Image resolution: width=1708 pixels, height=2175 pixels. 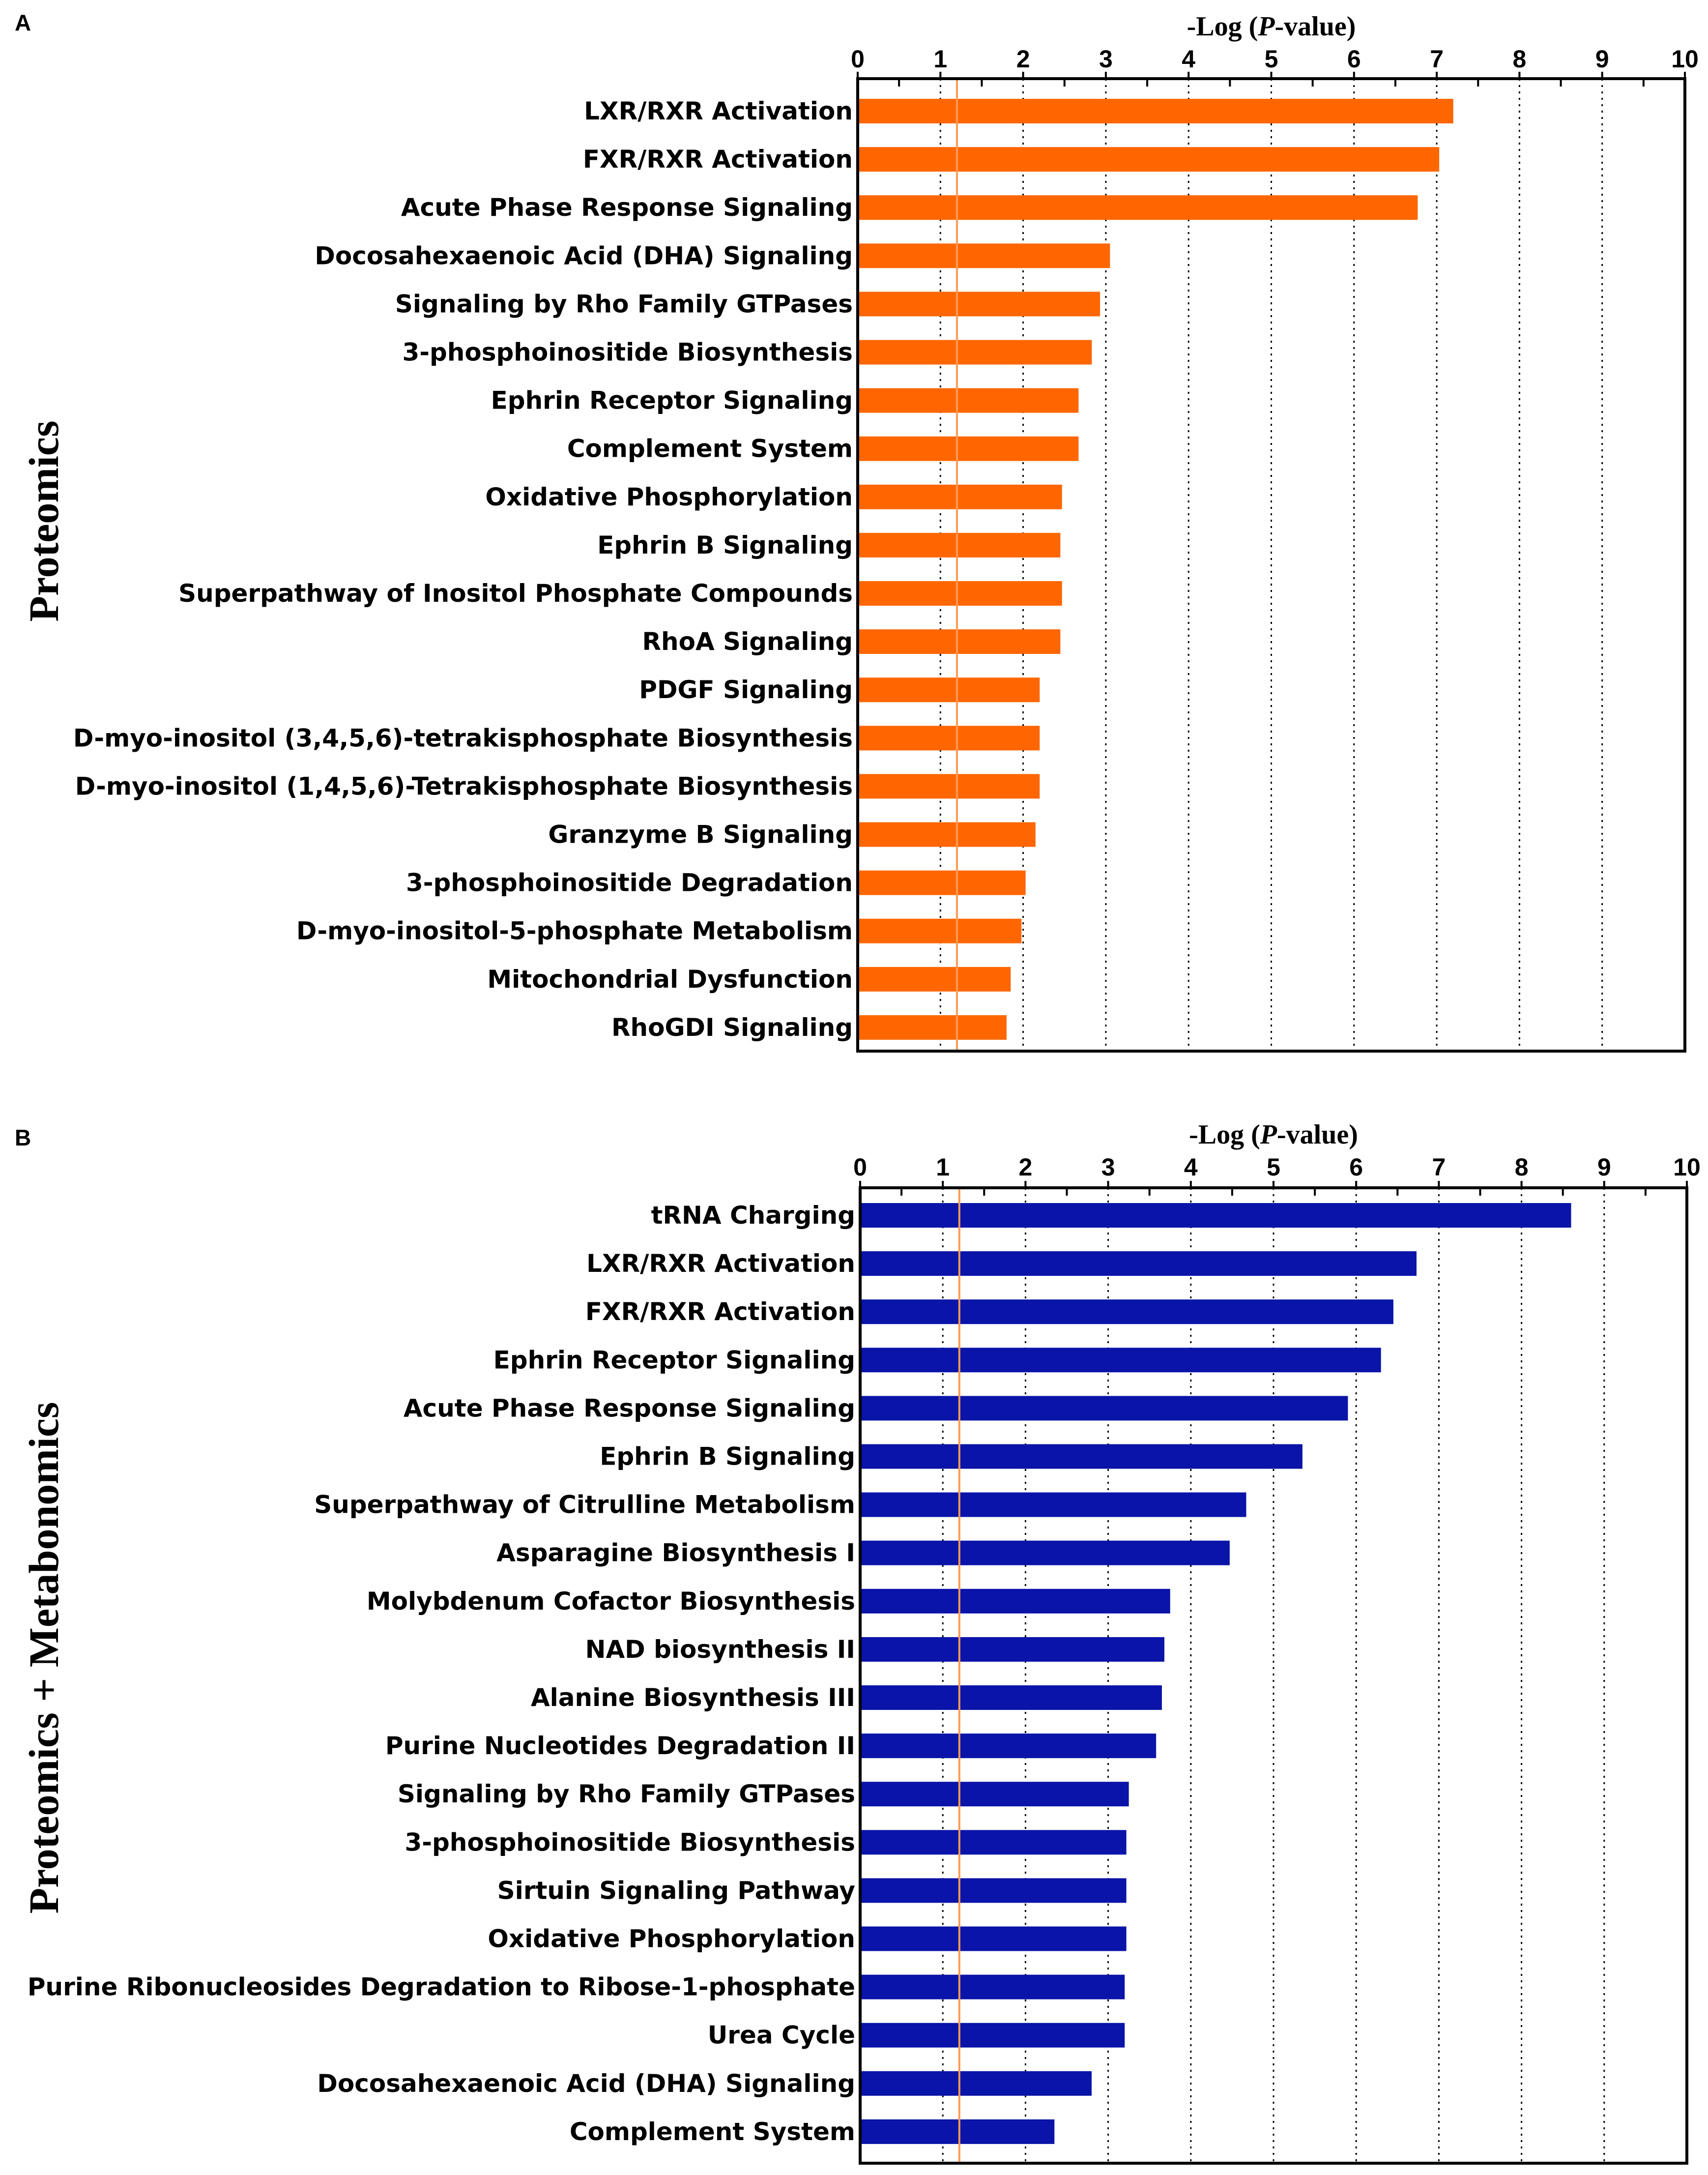 What do you see at coordinates (675, 1553) in the screenshot?
I see `category-label: Asparagine Biosynthesis I` at bounding box center [675, 1553].